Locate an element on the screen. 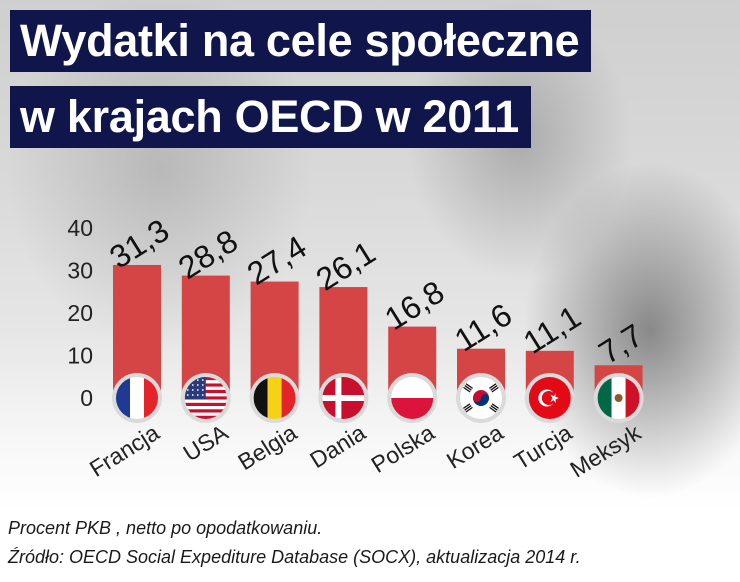 The width and height of the screenshot is (740, 582). category-label: Meksyk is located at coordinates (605, 451).